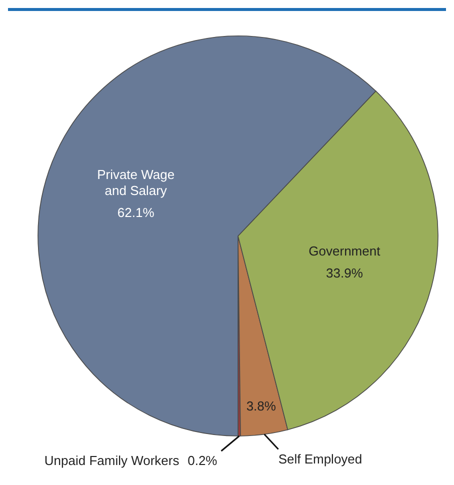 This screenshot has width=454, height=485. What do you see at coordinates (345, 273) in the screenshot?
I see `data-label: 33.9%` at bounding box center [345, 273].